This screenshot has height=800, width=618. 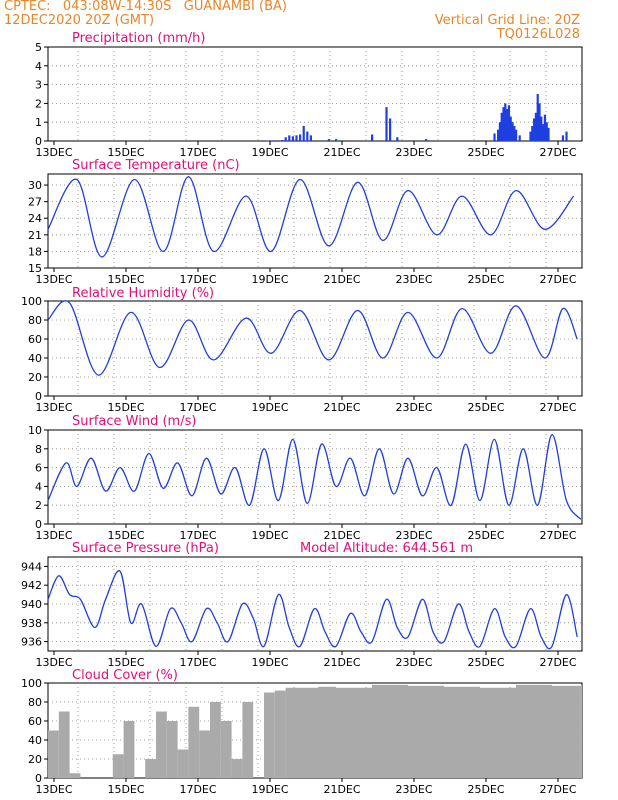 What do you see at coordinates (315, 348) in the screenshot?
I see `panel-3-frame` at bounding box center [315, 348].